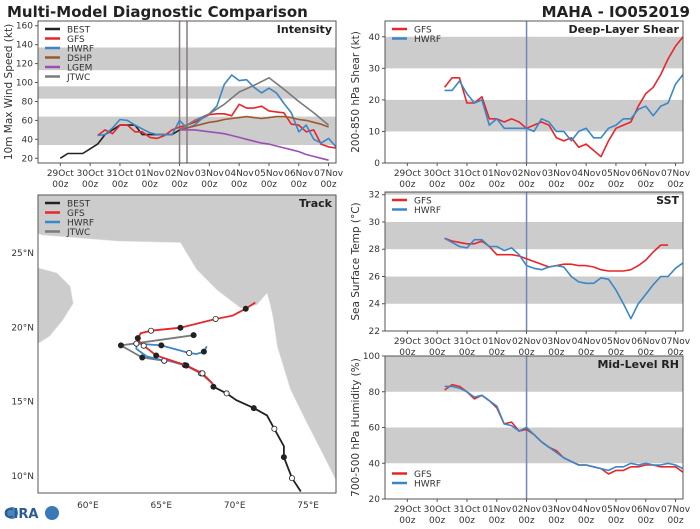 Image resolution: width=700 pixels, height=529 pixels. I want to click on lat-tick-label: 20°N, so click(22, 328).